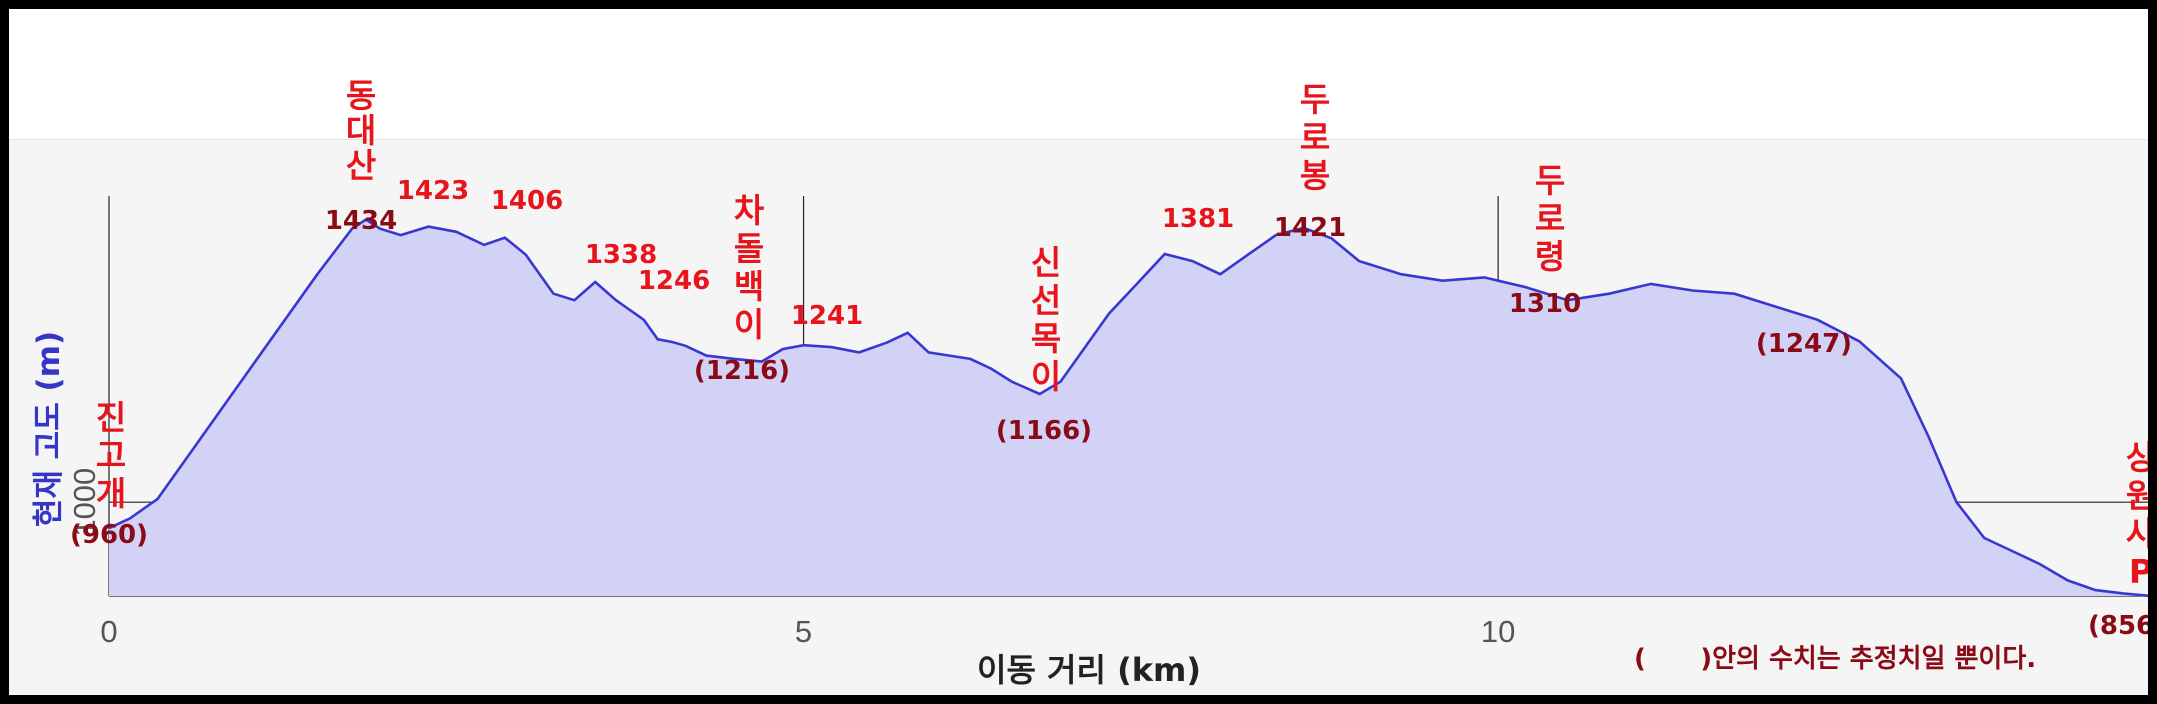 The image size is (2157, 704). What do you see at coordinates (361, 221) in the screenshot?
I see `peak-elevation-label: 1434` at bounding box center [361, 221].